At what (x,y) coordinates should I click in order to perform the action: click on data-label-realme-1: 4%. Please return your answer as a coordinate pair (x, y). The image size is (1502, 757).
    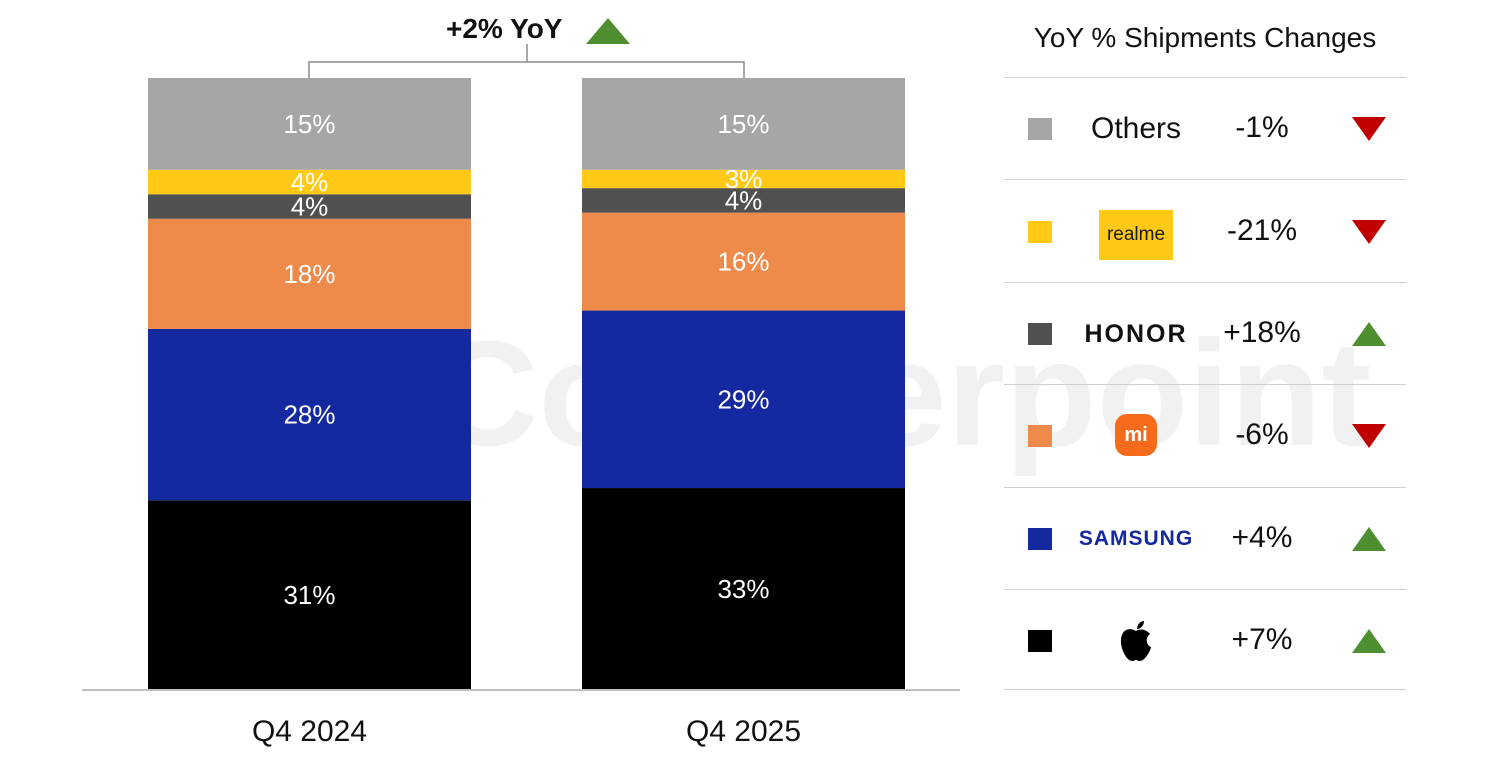
    Looking at the image, I should click on (310, 182).